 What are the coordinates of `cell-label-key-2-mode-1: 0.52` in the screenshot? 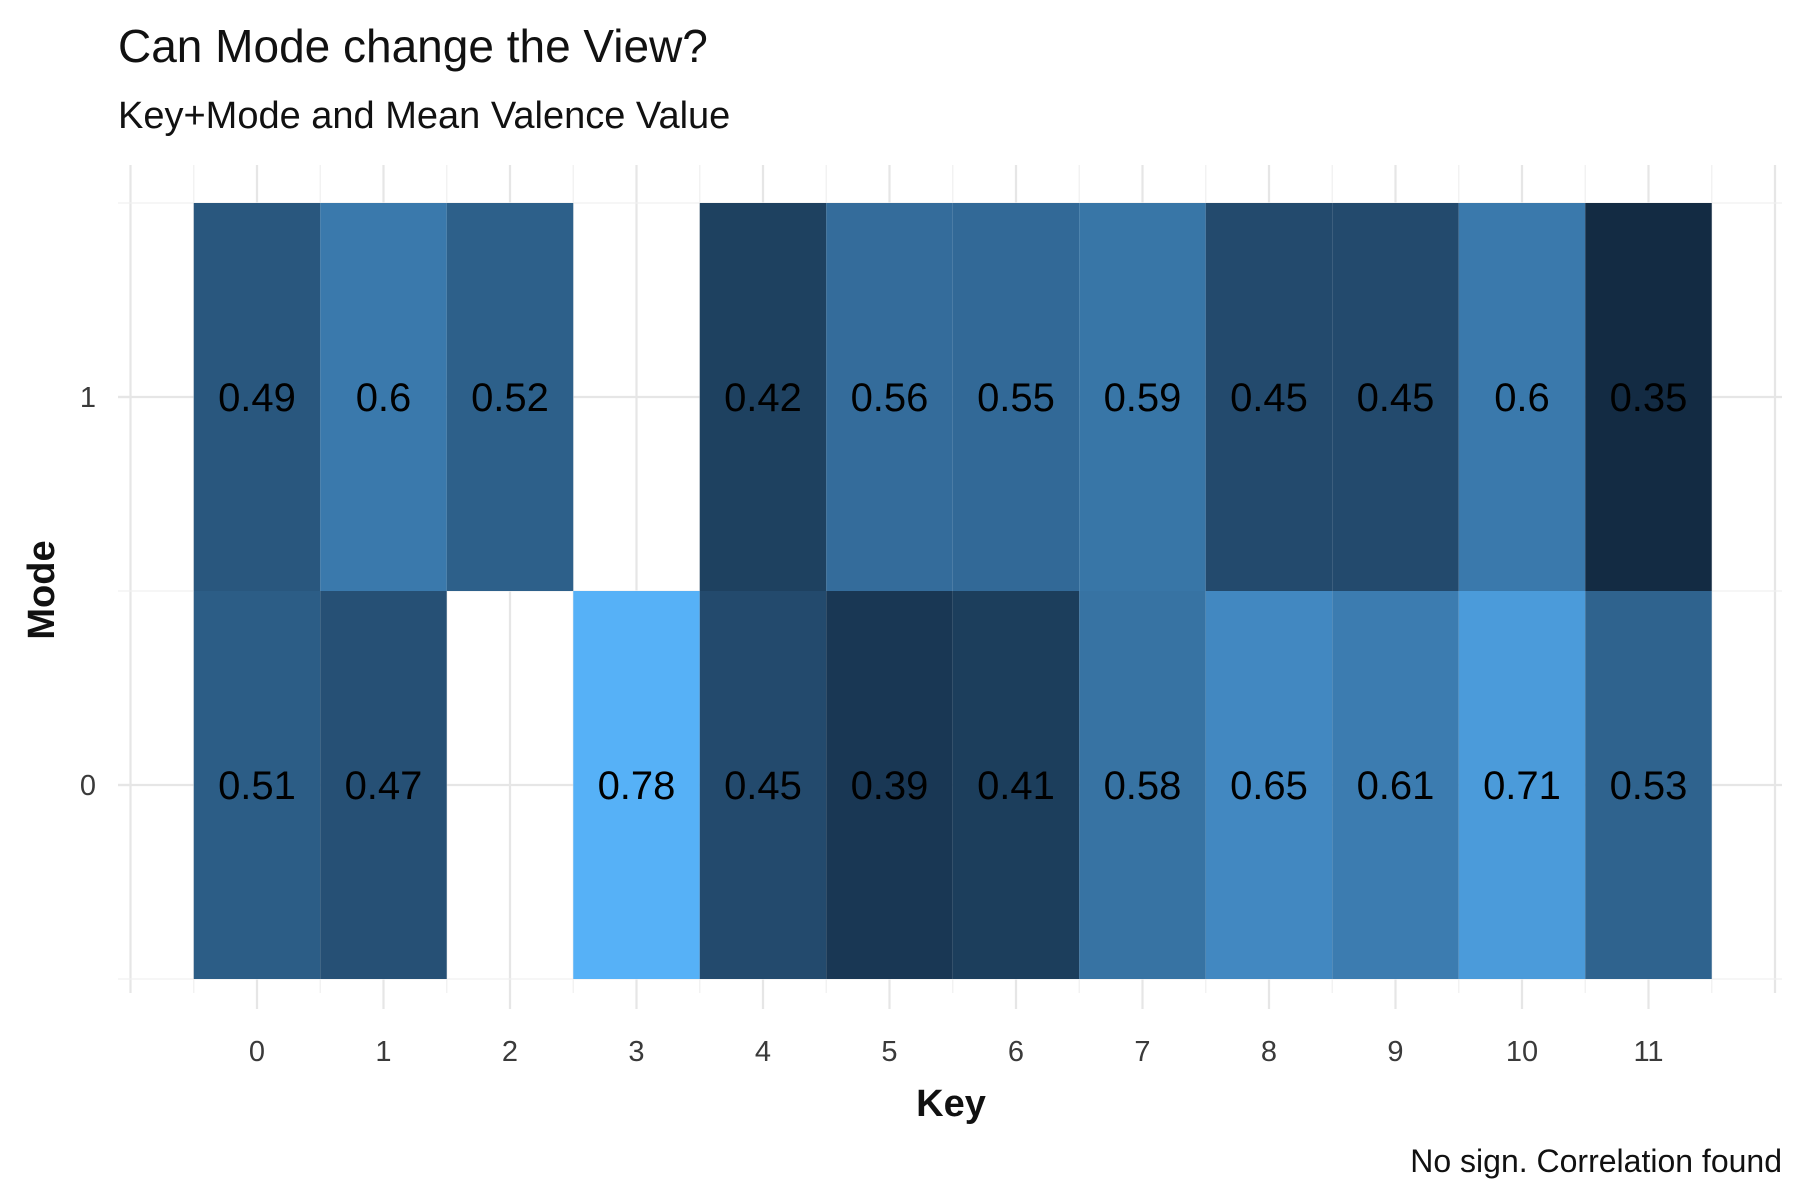 It's located at (510, 398).